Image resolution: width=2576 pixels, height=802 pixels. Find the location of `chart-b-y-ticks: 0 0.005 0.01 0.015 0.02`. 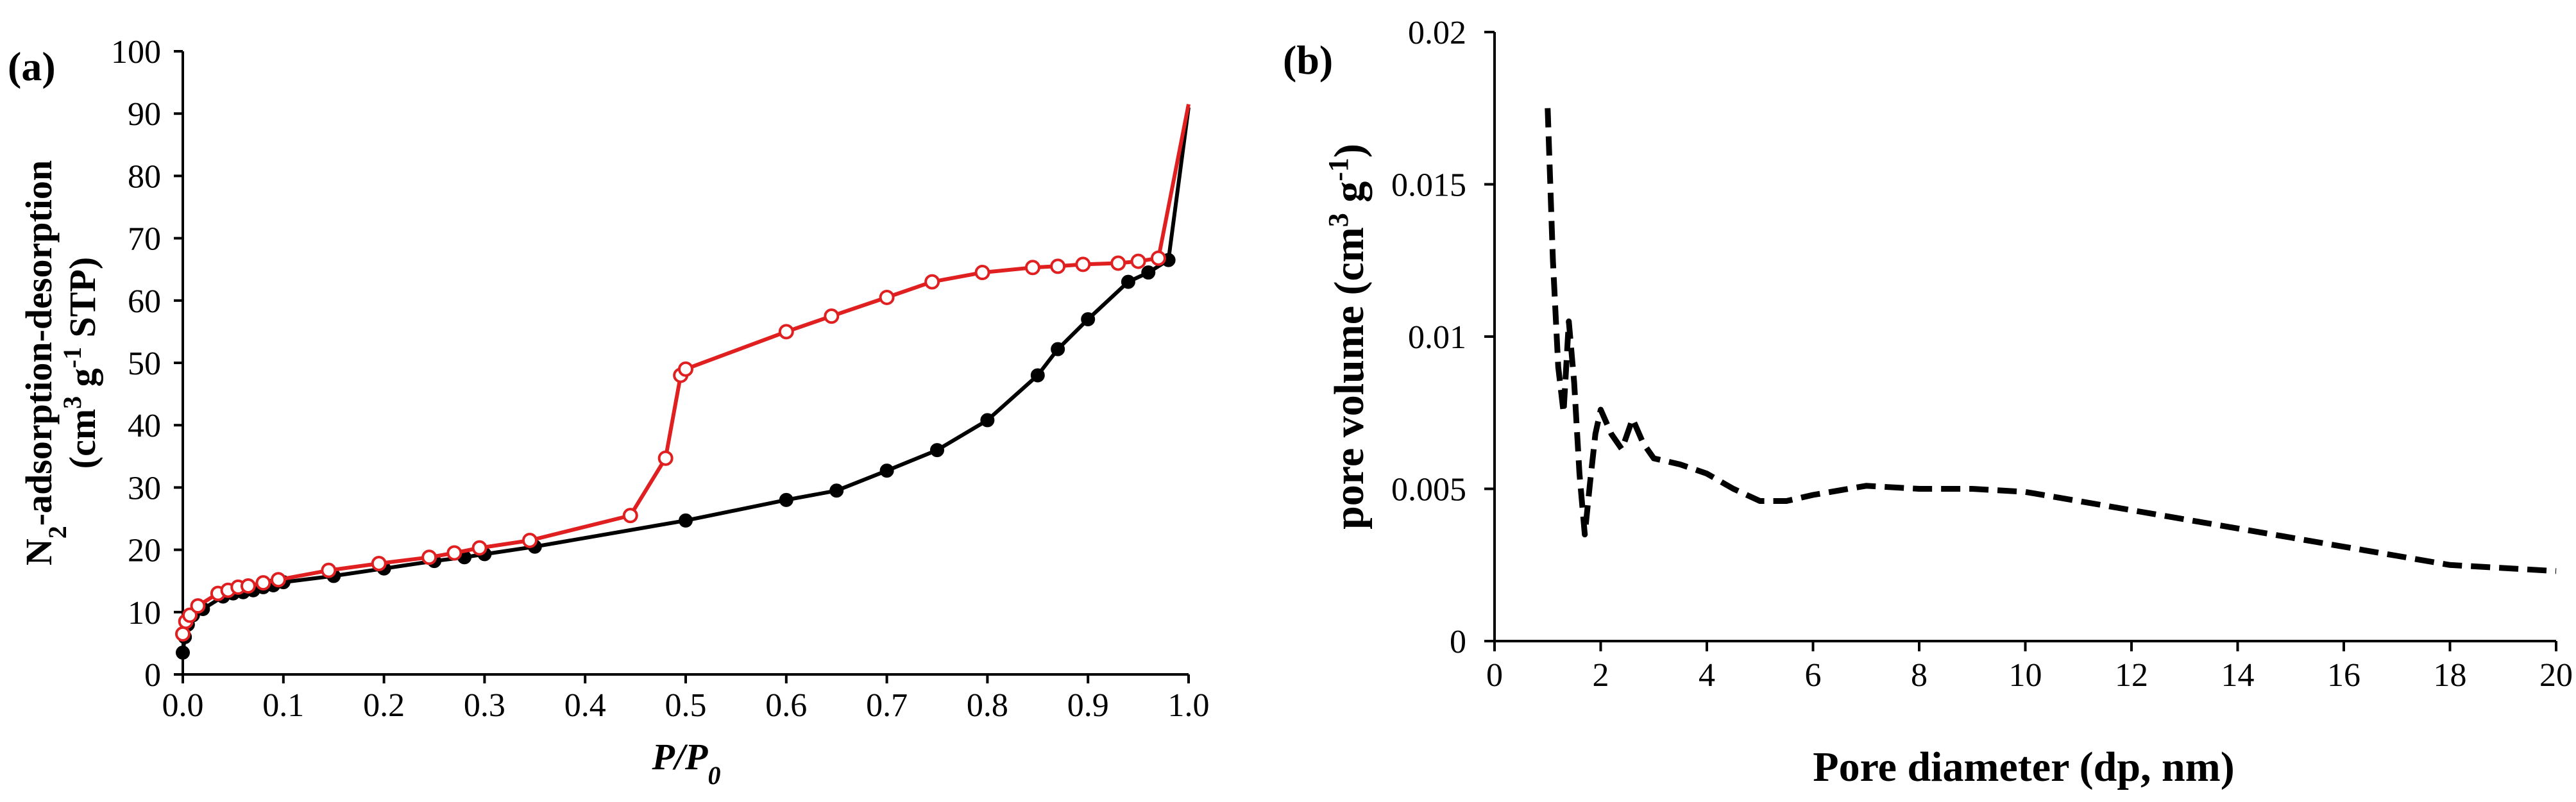

chart-b-y-ticks: 0 0.005 0.01 0.015 0.02 is located at coordinates (1443, 337).